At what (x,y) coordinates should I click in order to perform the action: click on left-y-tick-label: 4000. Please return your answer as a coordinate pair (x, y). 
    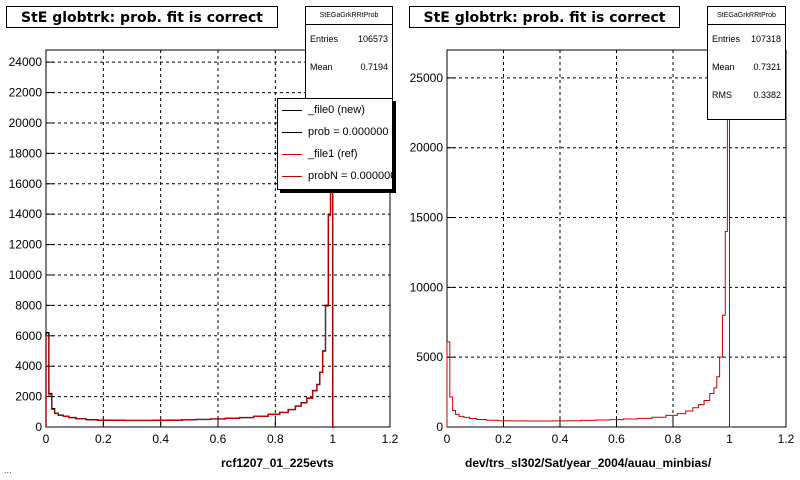
    Looking at the image, I should click on (28, 366).